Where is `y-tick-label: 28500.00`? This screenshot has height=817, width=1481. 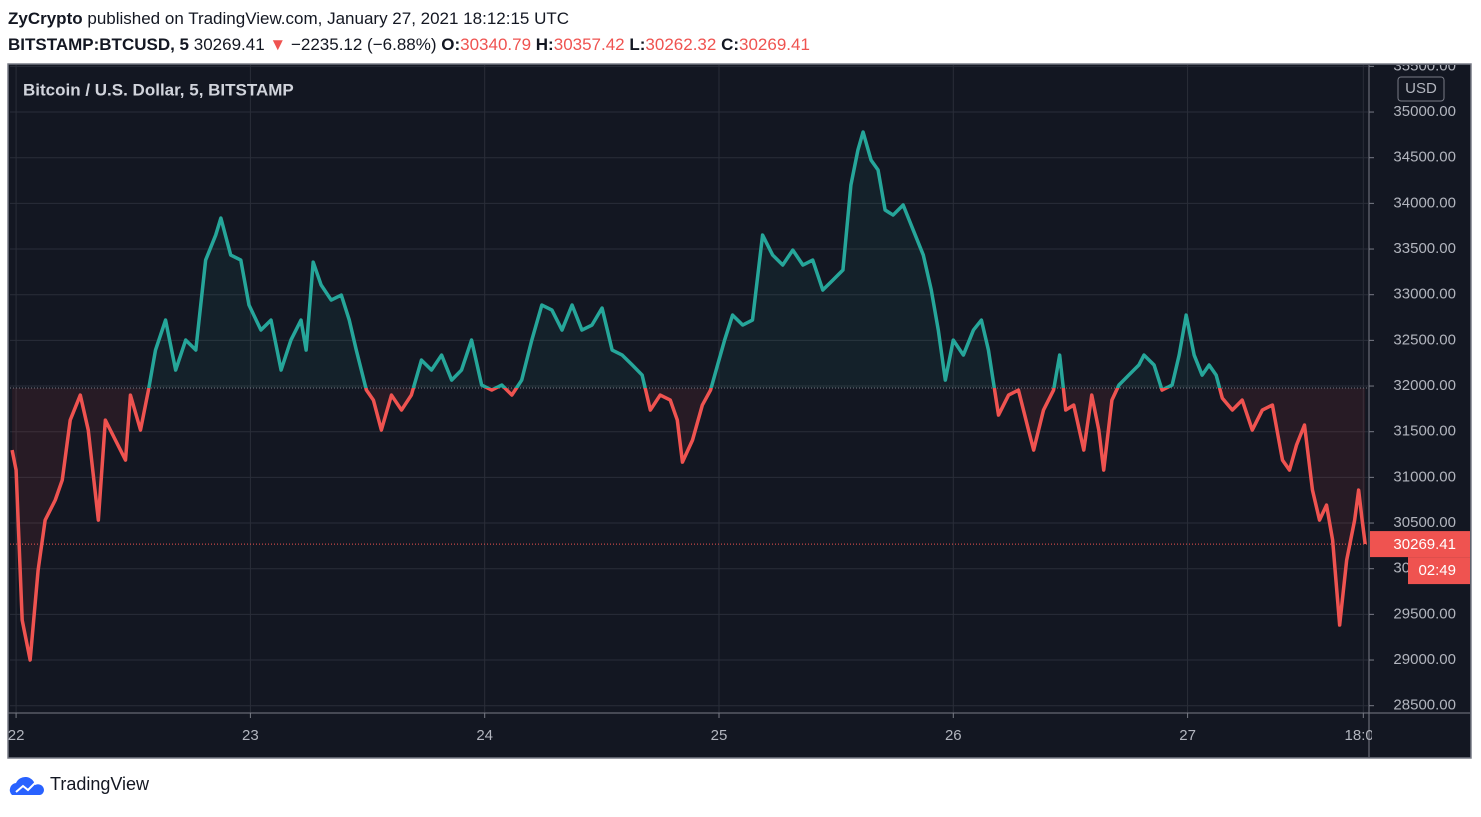 y-tick-label: 28500.00 is located at coordinates (1424, 705).